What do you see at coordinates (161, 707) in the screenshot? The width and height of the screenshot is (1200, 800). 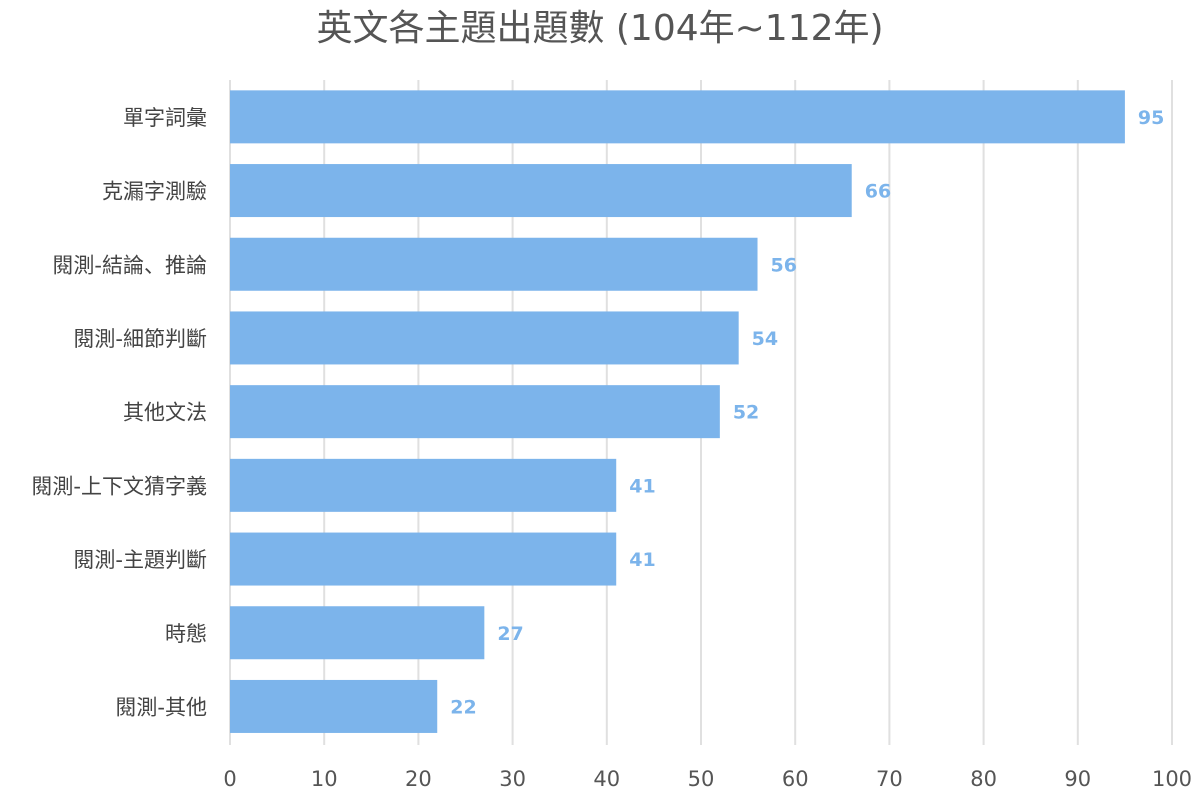 I see `category-label: 閱測-其他` at bounding box center [161, 707].